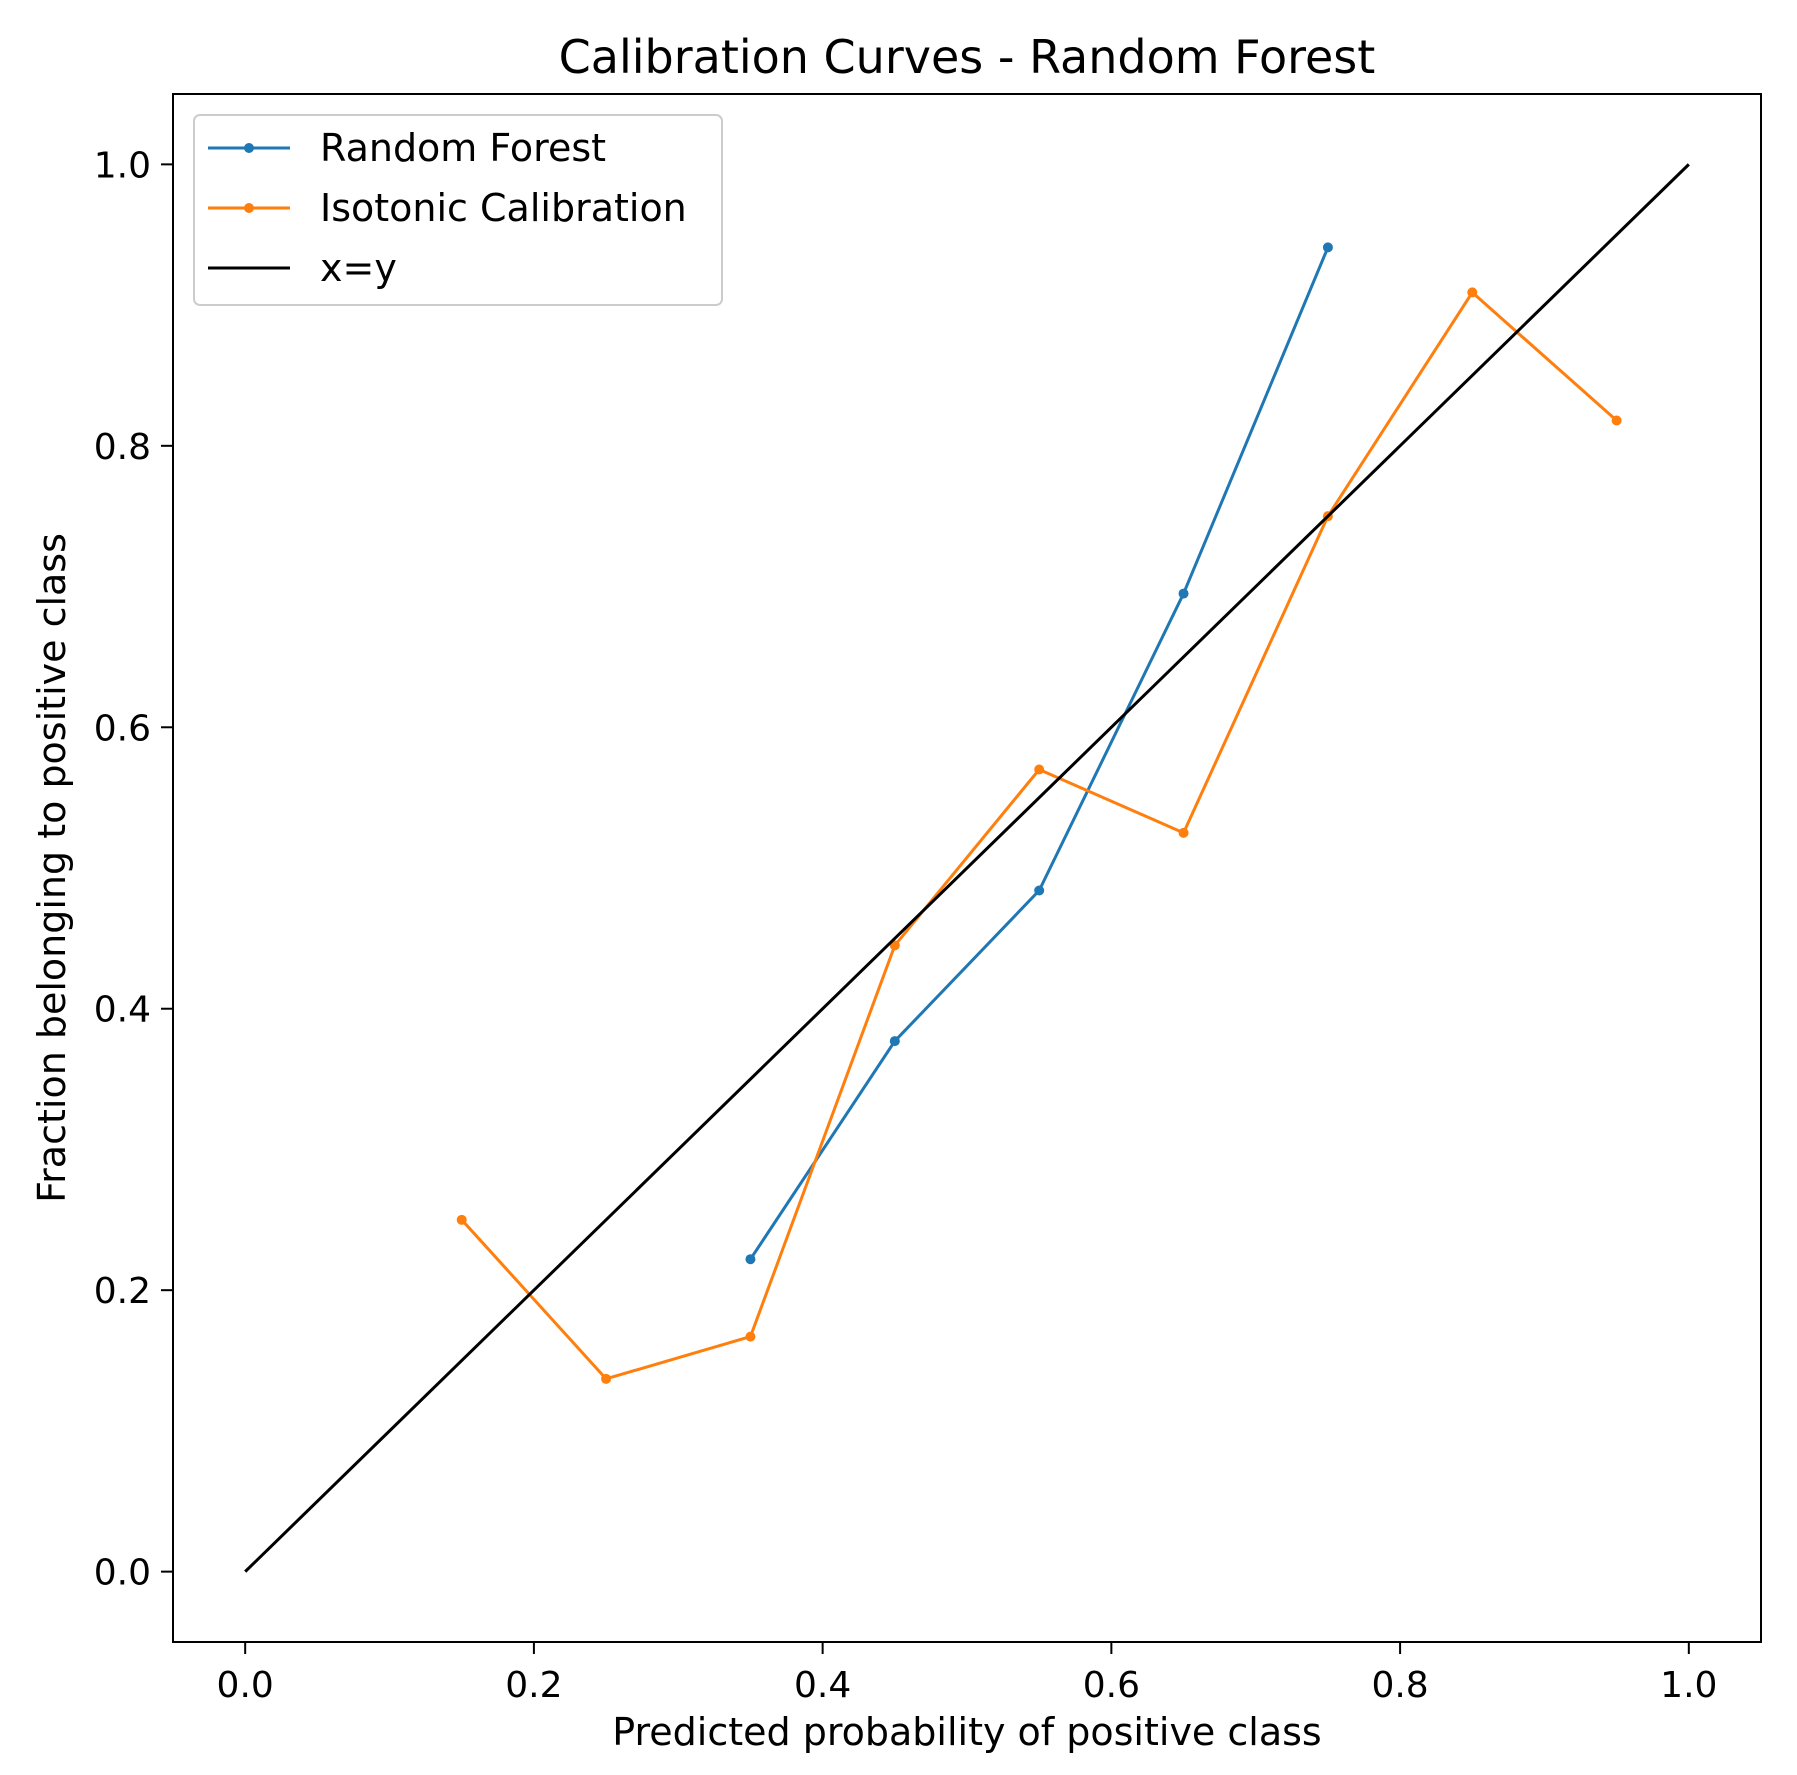  Describe the element at coordinates (358, 268) in the screenshot. I see `legend-label: x=y` at that location.